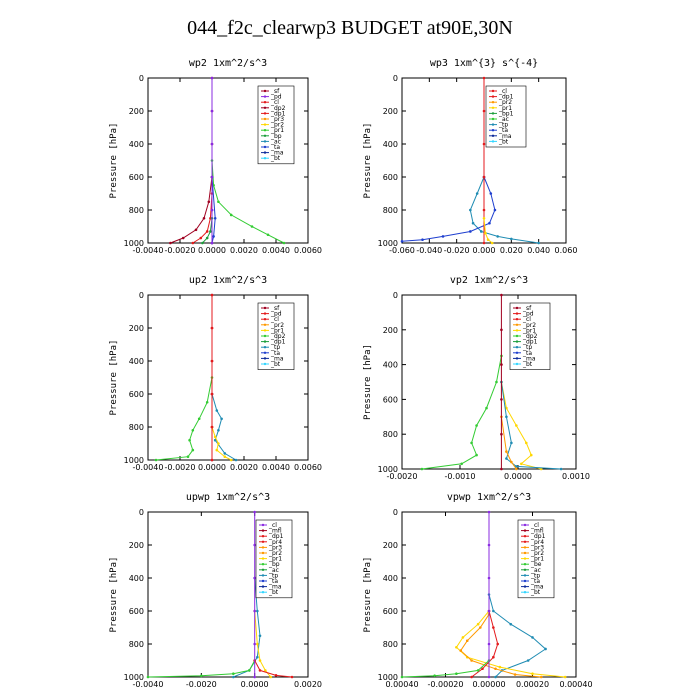 The width and height of the screenshot is (700, 700). What do you see at coordinates (228, 377) in the screenshot?
I see `plot-frame` at bounding box center [228, 377].